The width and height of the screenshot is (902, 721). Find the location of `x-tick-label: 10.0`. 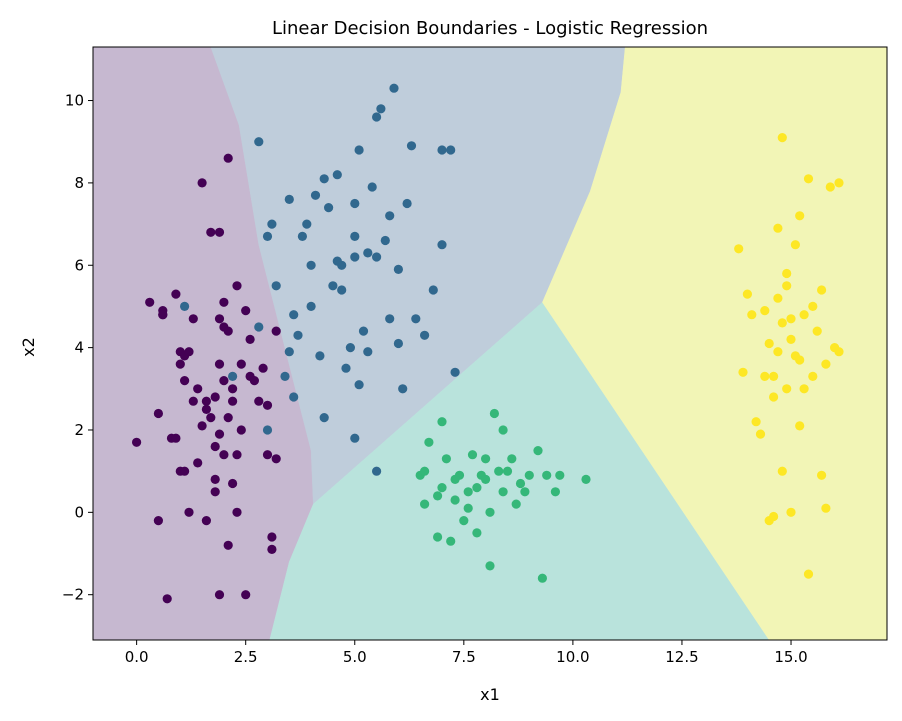

x-tick-label: 10.0 is located at coordinates (572, 657).